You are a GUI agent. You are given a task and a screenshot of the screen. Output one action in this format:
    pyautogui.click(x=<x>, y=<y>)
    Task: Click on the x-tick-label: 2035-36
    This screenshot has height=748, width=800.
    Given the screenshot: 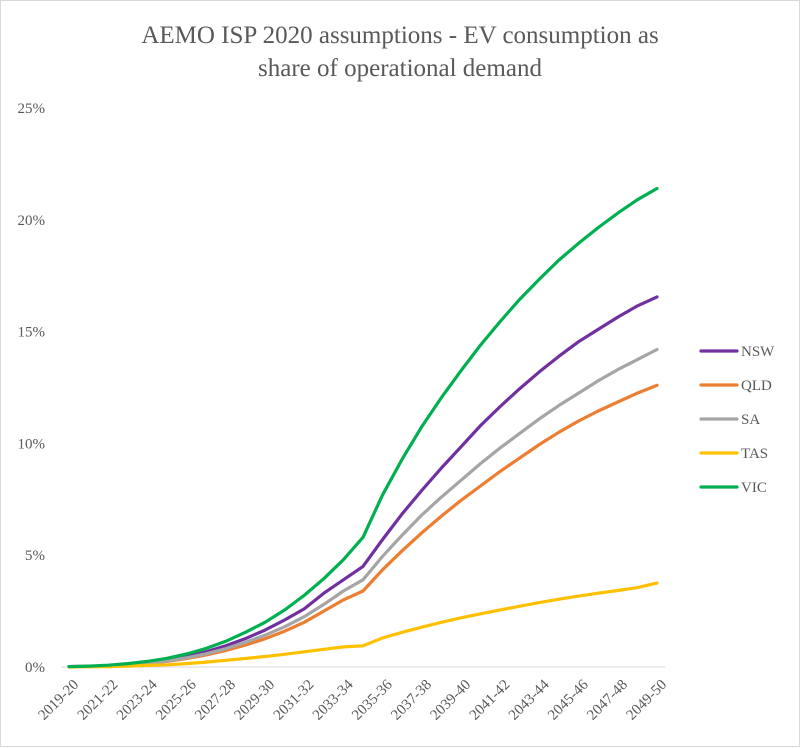 What is the action you would take?
    pyautogui.click(x=372, y=700)
    